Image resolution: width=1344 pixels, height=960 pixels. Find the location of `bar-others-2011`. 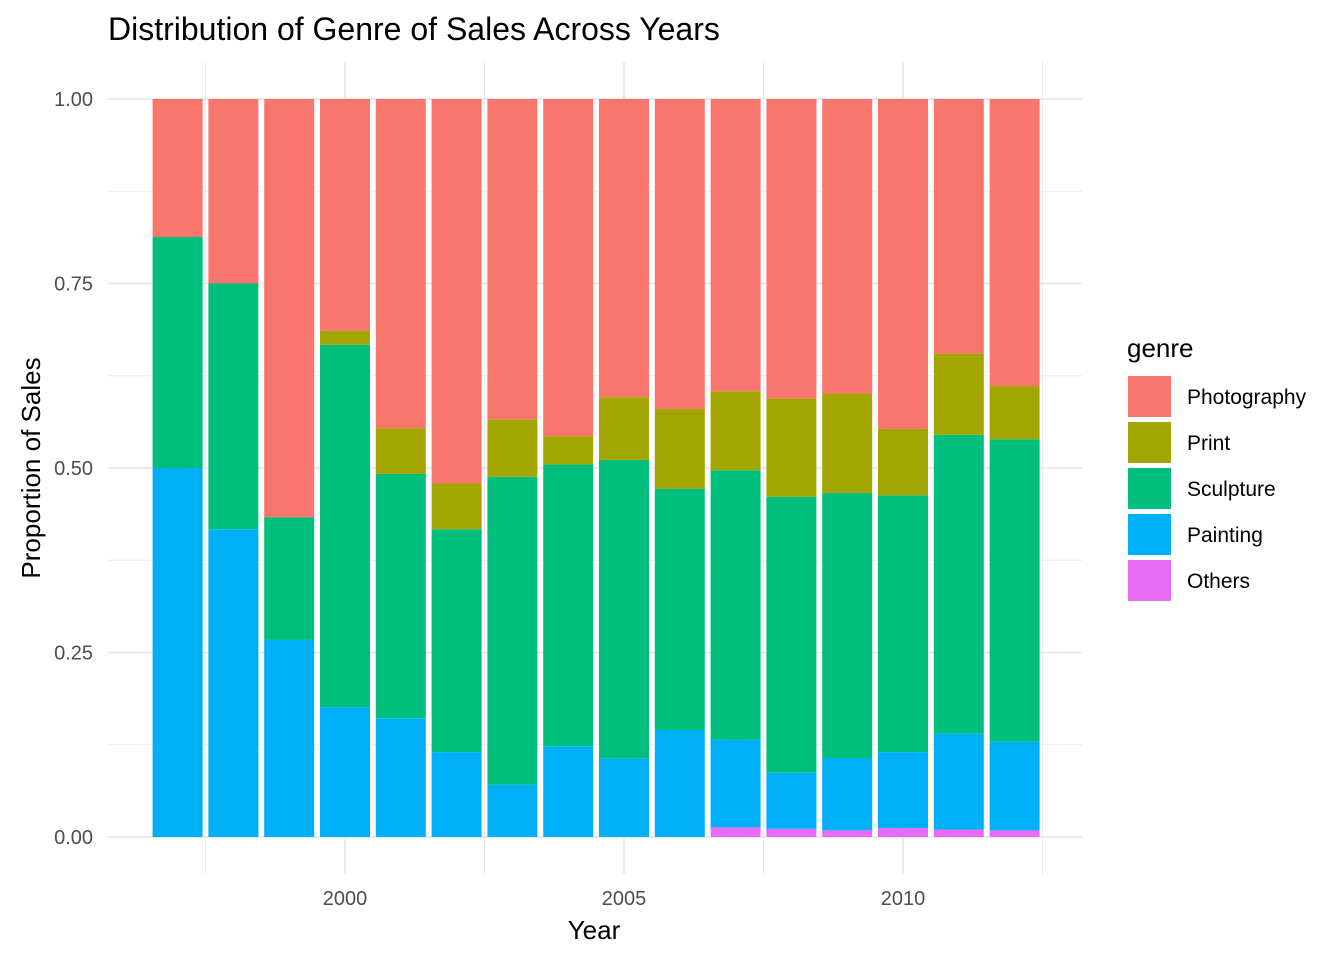

bar-others-2011 is located at coordinates (958, 833).